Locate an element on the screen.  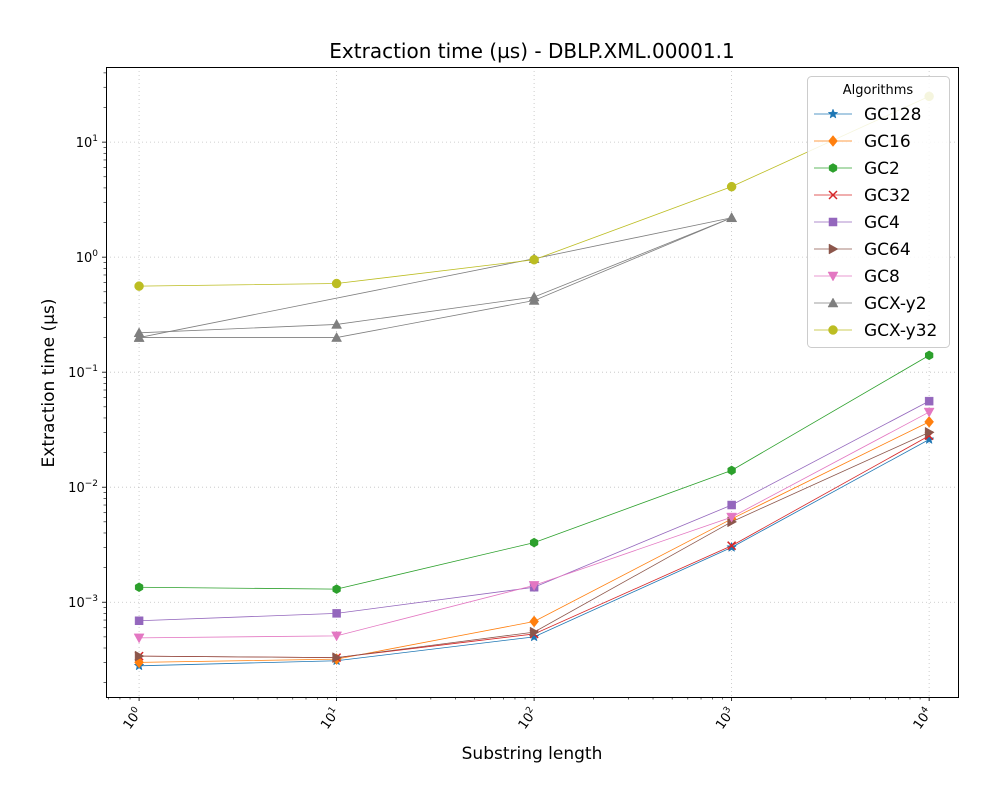
y-tick-label: 10¹ is located at coordinates (87, 142).